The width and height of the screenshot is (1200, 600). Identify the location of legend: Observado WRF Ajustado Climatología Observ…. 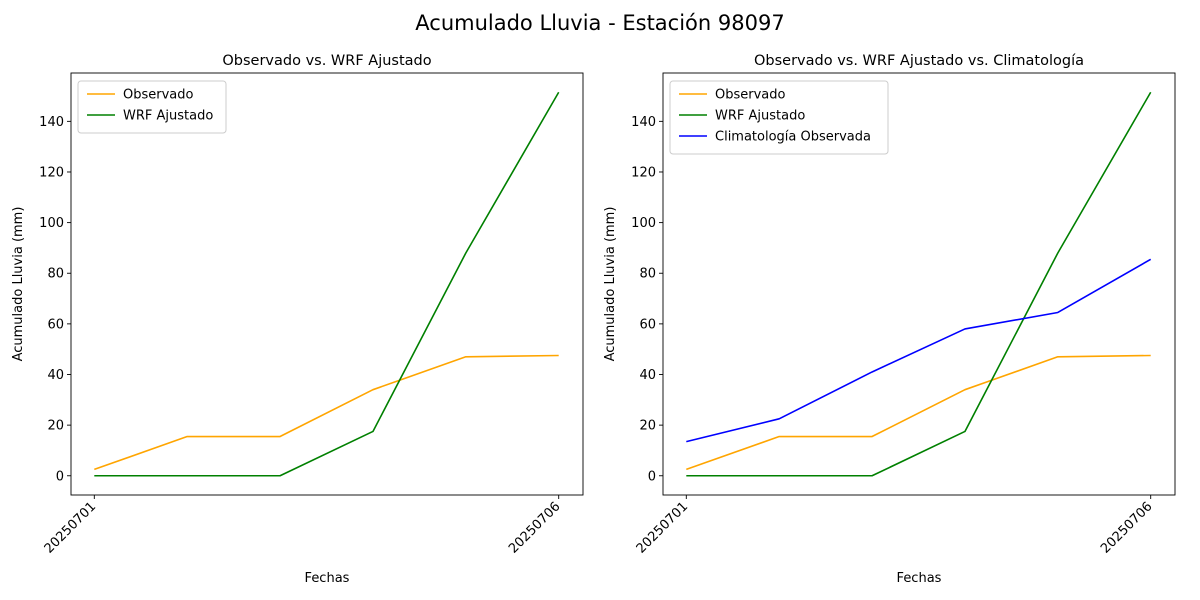
(779, 117).